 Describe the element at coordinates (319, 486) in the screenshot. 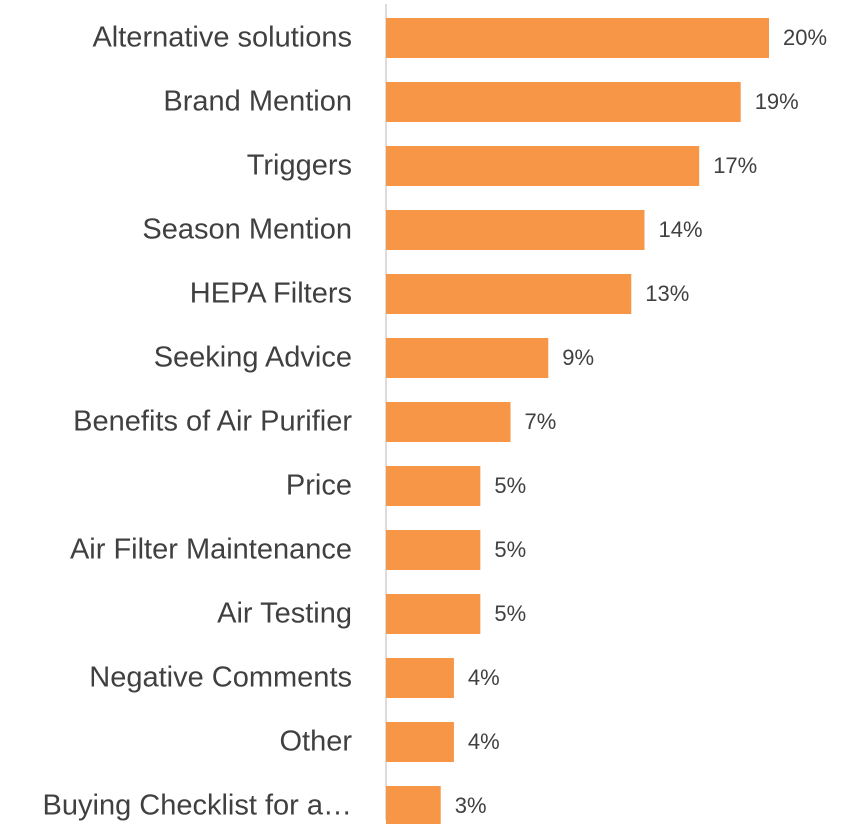

I see `category-label: Price` at that location.